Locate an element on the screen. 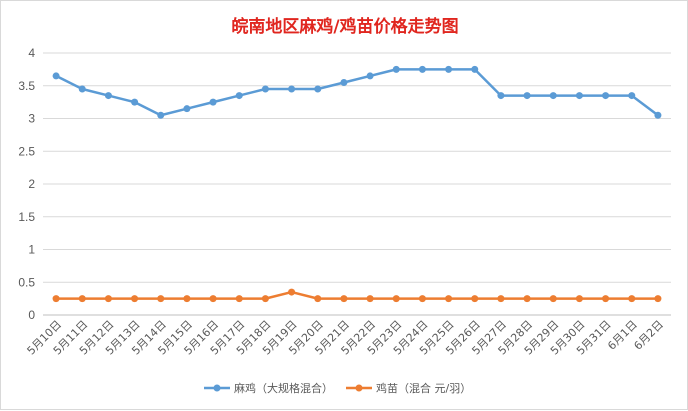 This screenshot has height=411, width=688. legend-item: 鸡苗（混合 元/羽） is located at coordinates (408, 388).